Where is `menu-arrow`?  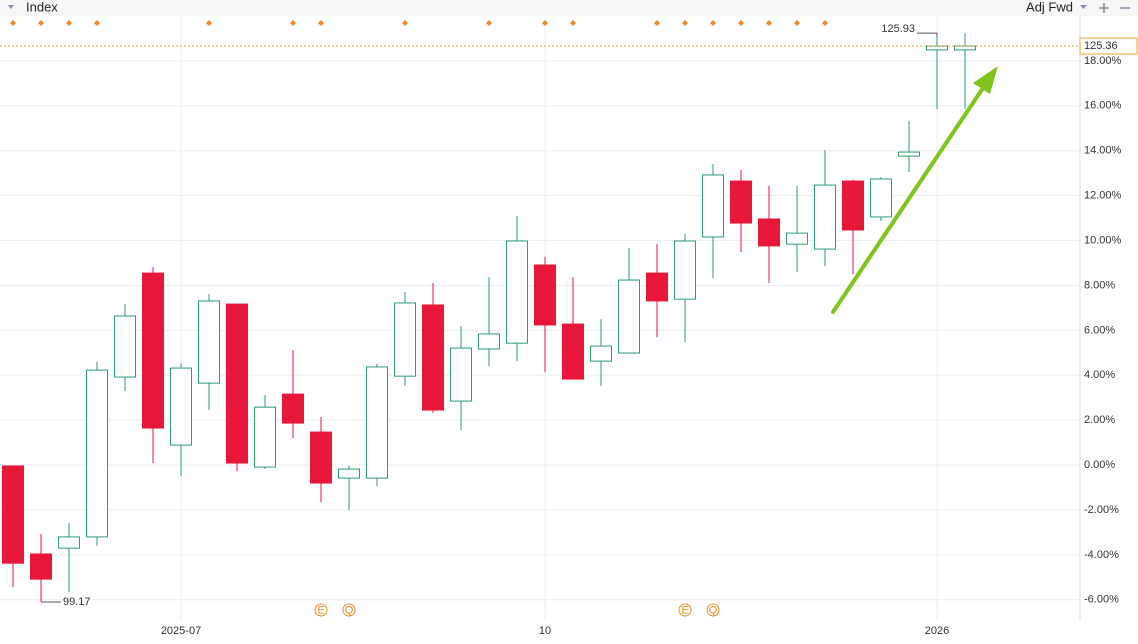
menu-arrow is located at coordinates (11, 7).